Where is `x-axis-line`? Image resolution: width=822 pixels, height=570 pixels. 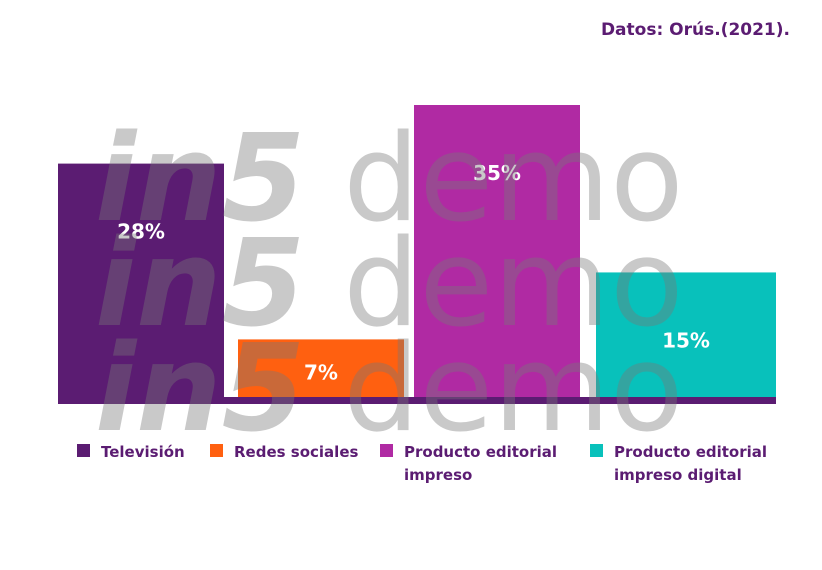
x-axis-line is located at coordinates (417, 400).